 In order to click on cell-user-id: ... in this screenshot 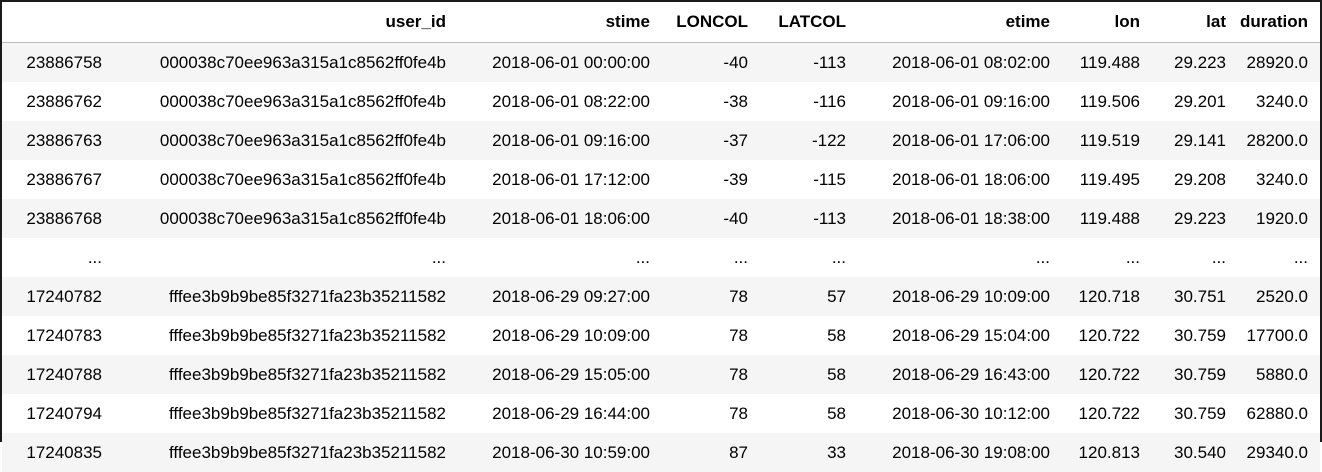, I will do `click(286, 257)`.